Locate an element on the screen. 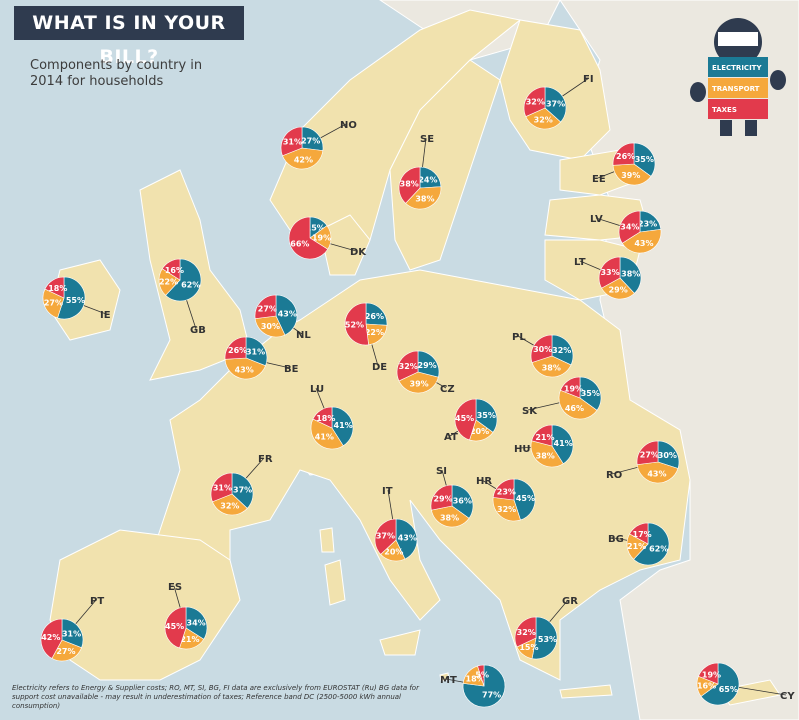 The height and width of the screenshot is (720, 799). pie-label-lv-taxes: 34% is located at coordinates (629, 226).